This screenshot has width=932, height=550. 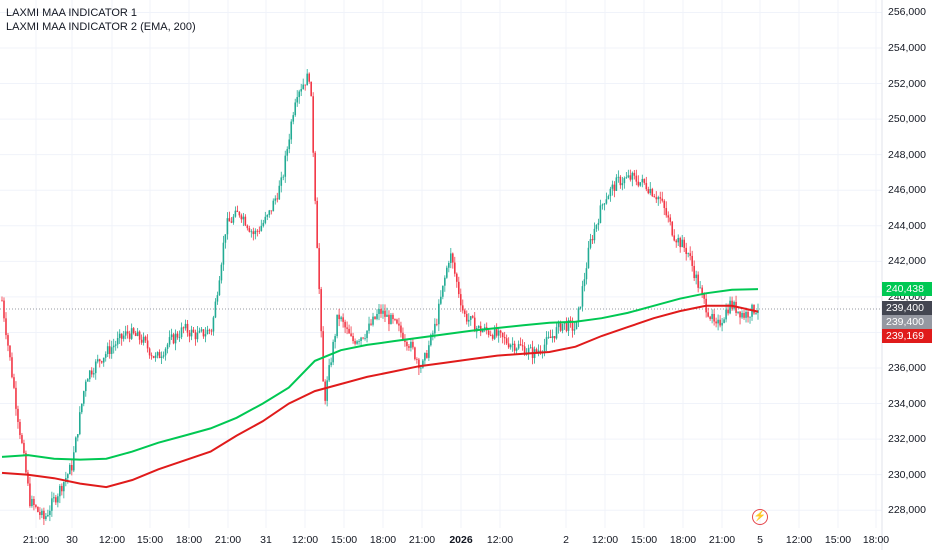 What do you see at coordinates (907, 225) in the screenshot?
I see `y-tick-label: 244,000` at bounding box center [907, 225].